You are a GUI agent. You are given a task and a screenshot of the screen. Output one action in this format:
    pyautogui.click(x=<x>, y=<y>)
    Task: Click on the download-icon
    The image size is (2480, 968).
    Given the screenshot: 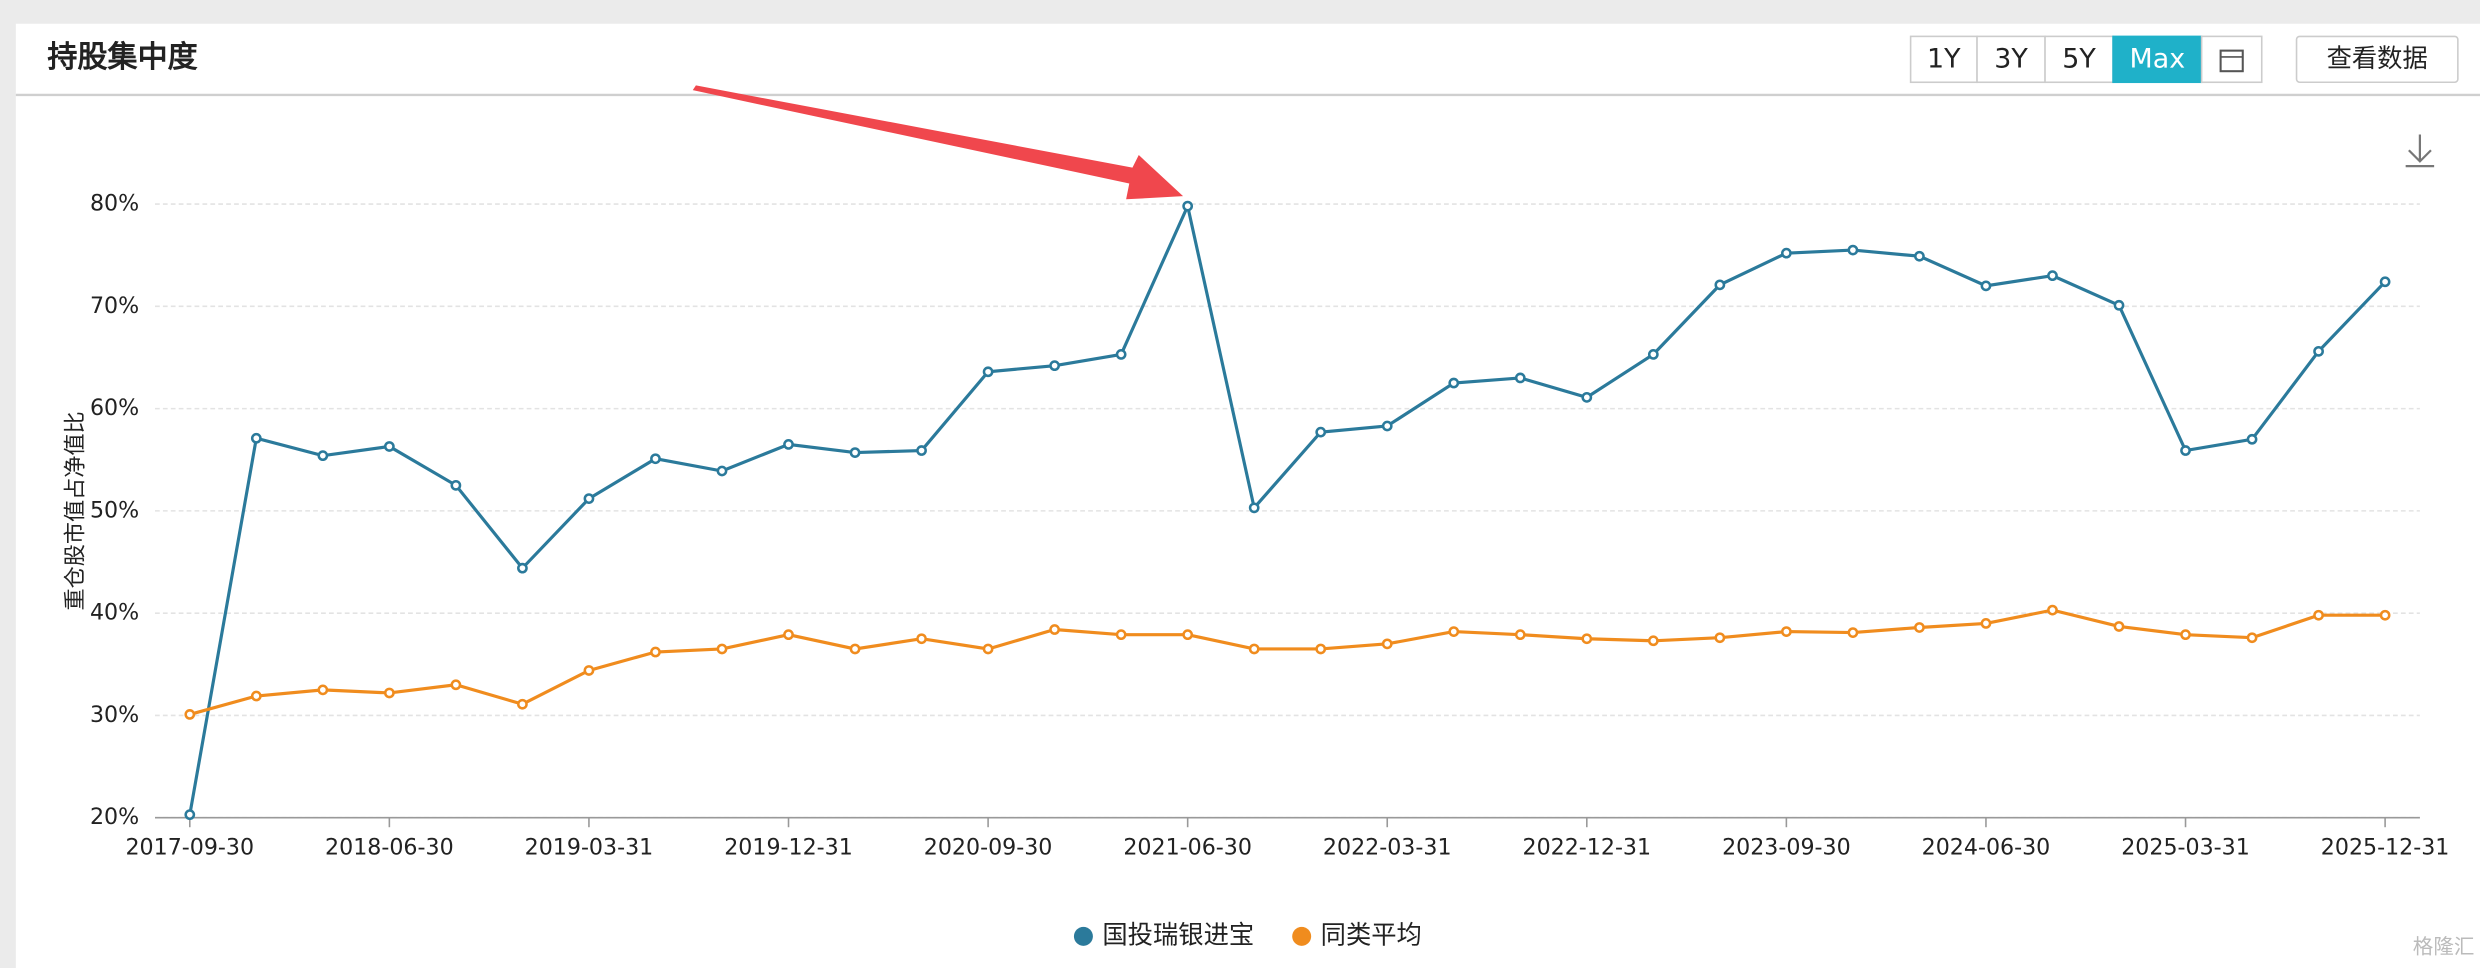 What is the action you would take?
    pyautogui.click(x=2420, y=151)
    